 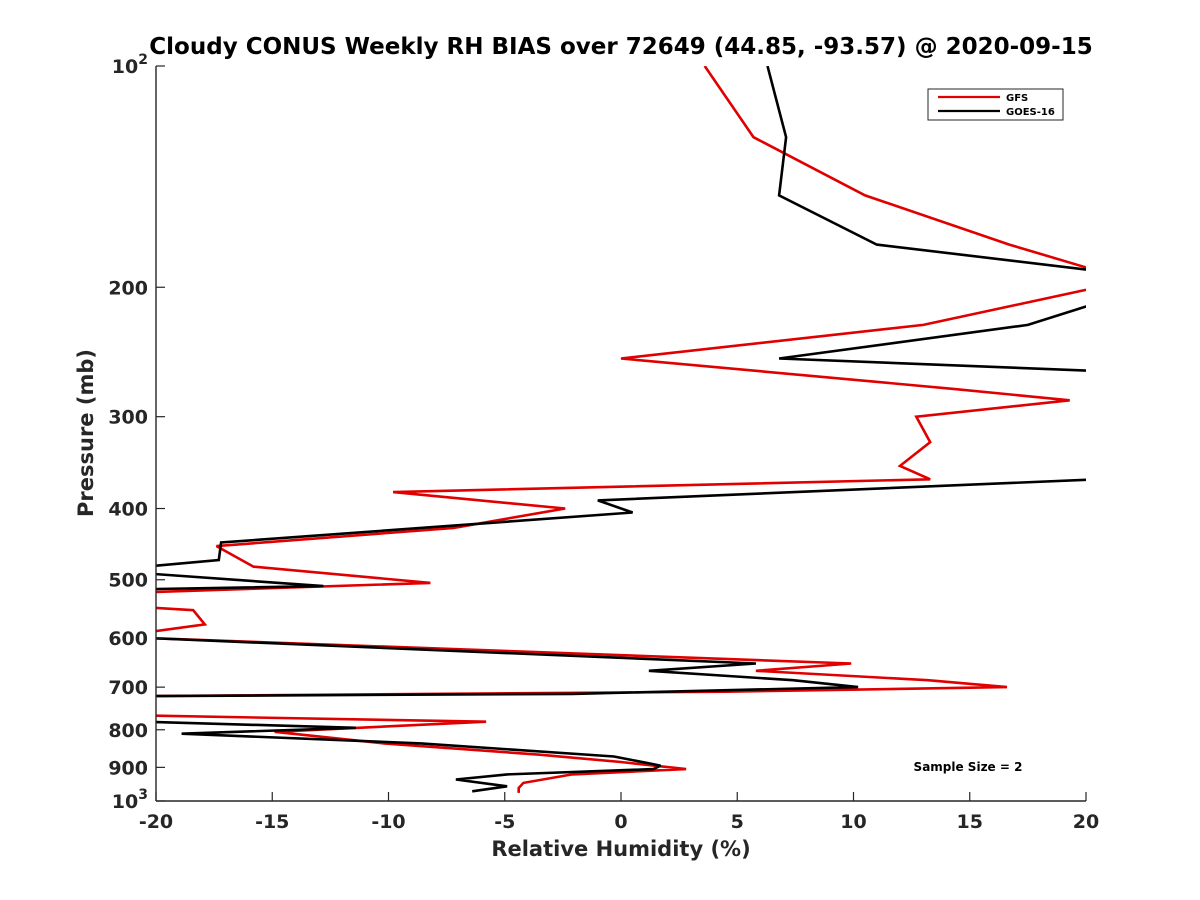 What do you see at coordinates (130, 800) in the screenshot?
I see `y-tick-label: 10³` at bounding box center [130, 800].